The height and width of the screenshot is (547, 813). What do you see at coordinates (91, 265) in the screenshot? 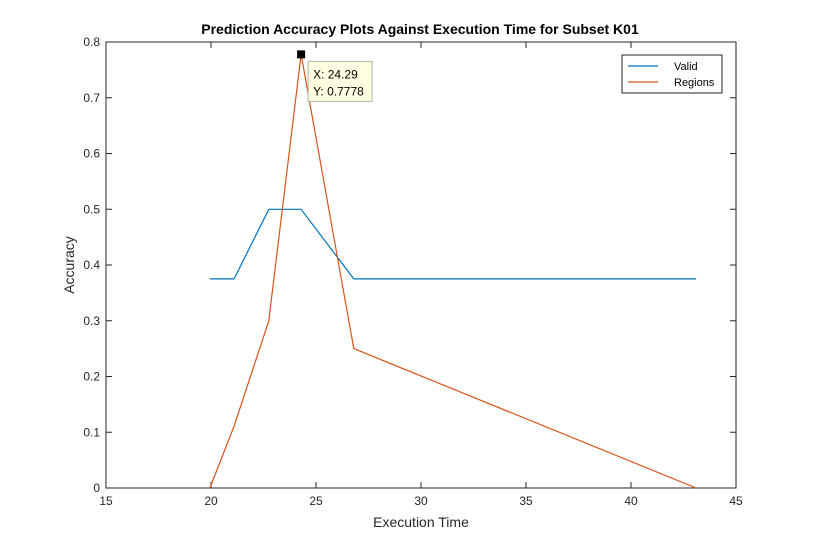
I see `y-tick-label: 0.4` at bounding box center [91, 265].